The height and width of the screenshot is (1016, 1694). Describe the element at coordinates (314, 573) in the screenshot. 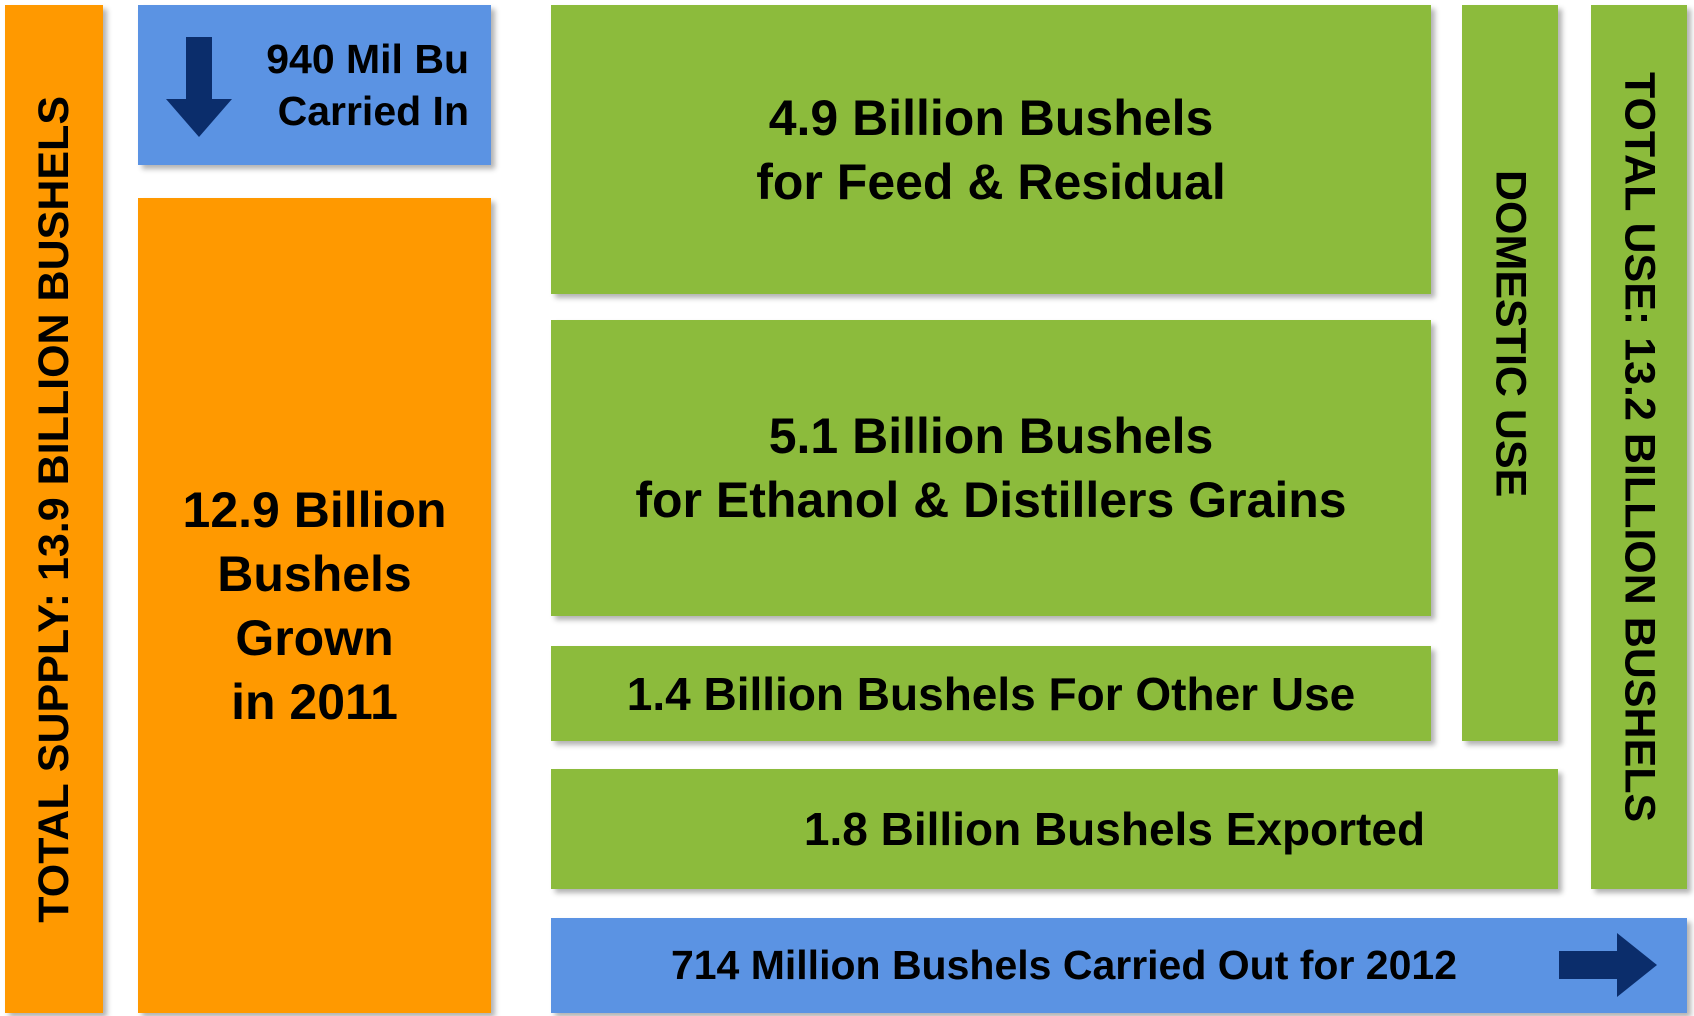

I see `text-line: Bushels` at that location.